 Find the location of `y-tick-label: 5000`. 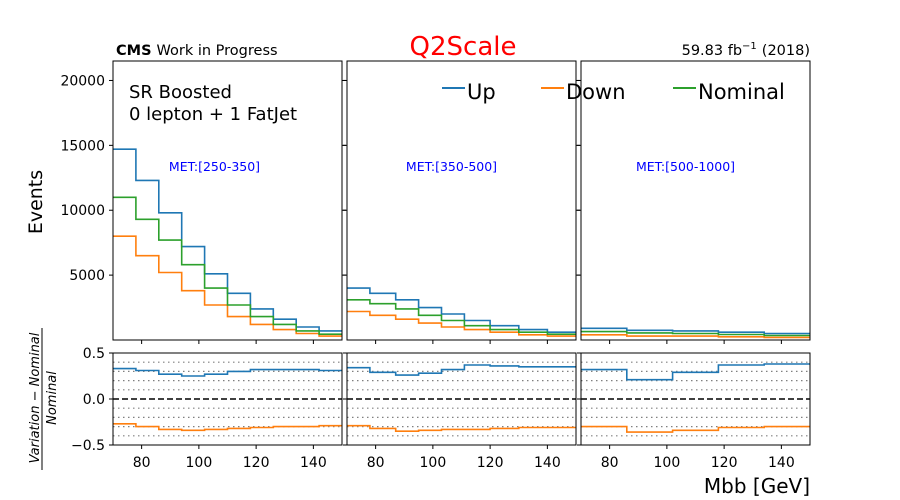

y-tick-label: 5000 is located at coordinates (87, 276).